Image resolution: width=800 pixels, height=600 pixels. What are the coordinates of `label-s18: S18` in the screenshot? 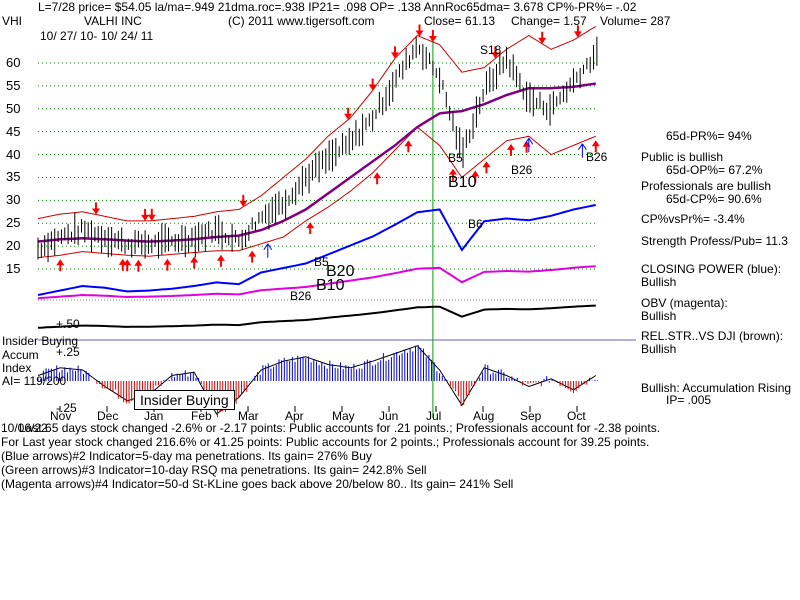 It's located at (491, 50).